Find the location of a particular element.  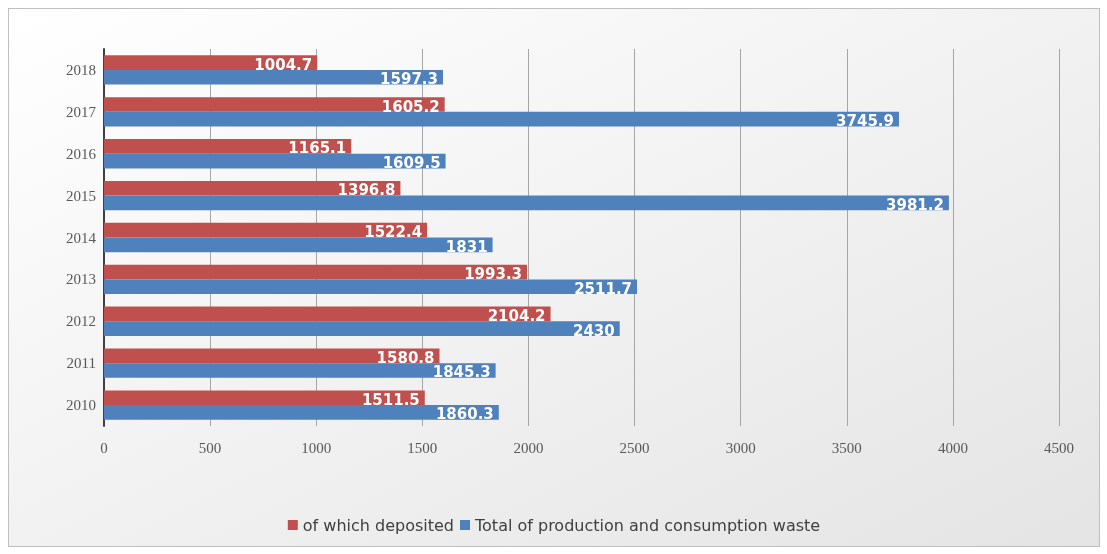

data-label: 1609.5 is located at coordinates (411, 163).